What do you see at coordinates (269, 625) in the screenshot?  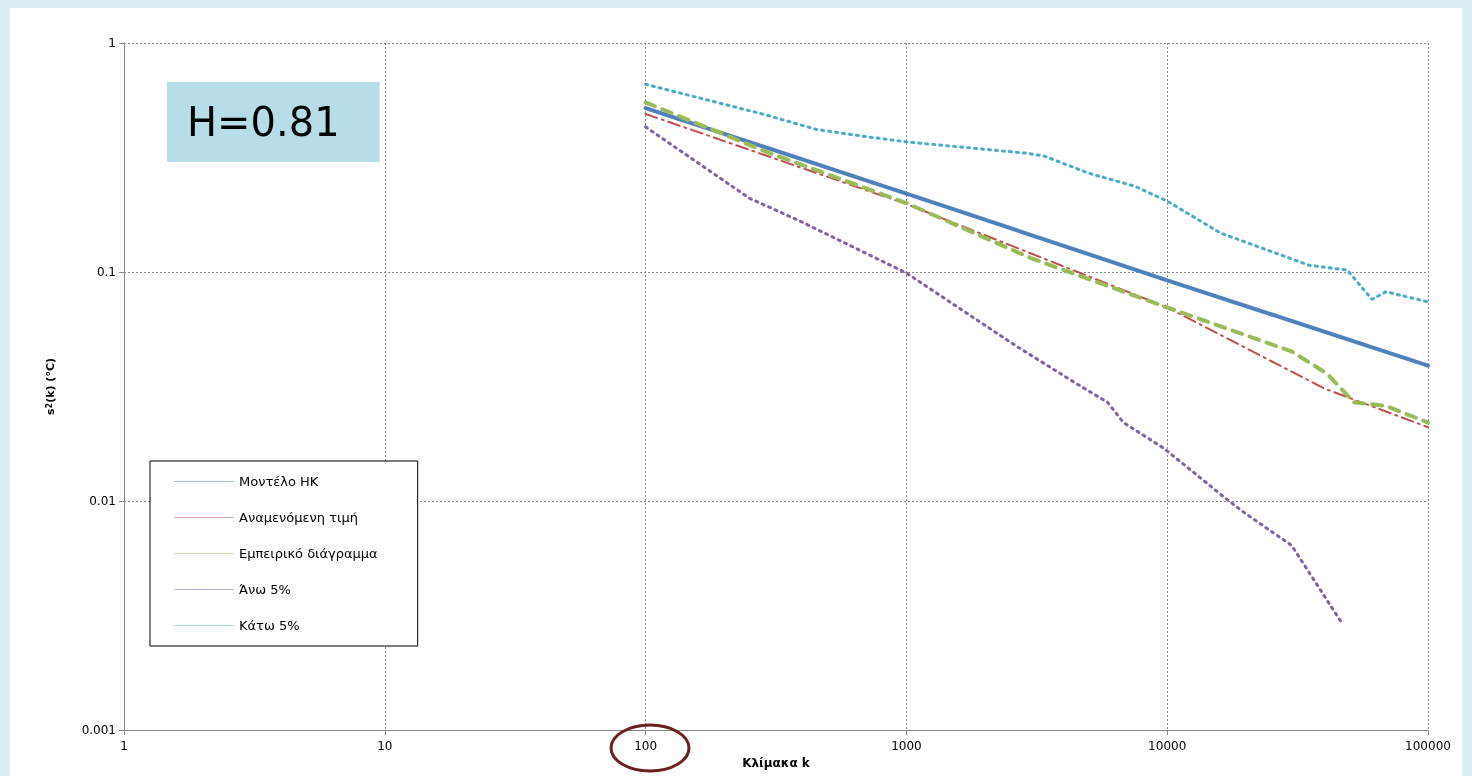 I see `legend-label: Κάτω 5%` at bounding box center [269, 625].